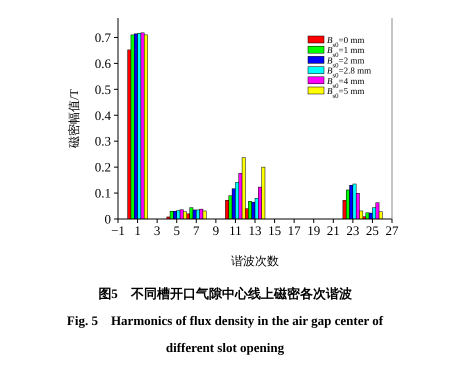 This screenshot has width=450, height=367. What do you see at coordinates (102, 193) in the screenshot?
I see `y-tick-label: 0.1` at bounding box center [102, 193].